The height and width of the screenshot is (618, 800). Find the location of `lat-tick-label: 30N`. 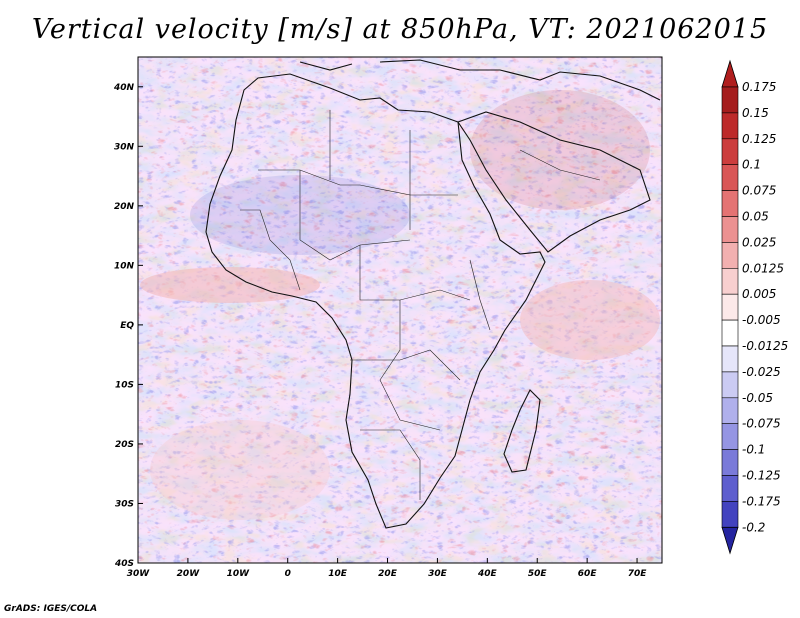

lat-tick-label: 30N is located at coordinates (124, 147).